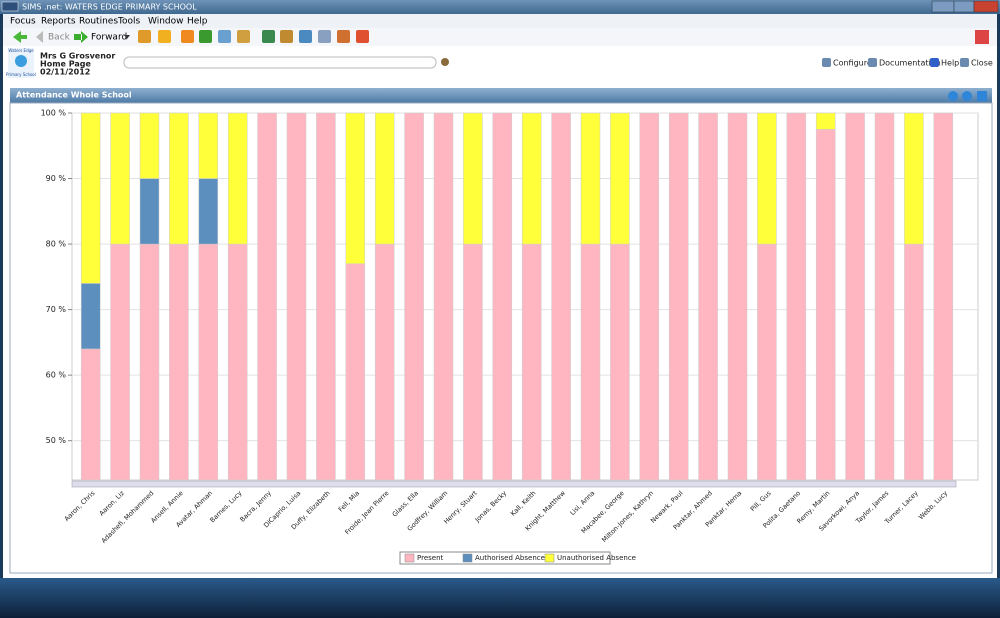 This screenshot has width=1000, height=618. Describe the element at coordinates (852, 63) in the screenshot. I see `link: Configure` at that location.